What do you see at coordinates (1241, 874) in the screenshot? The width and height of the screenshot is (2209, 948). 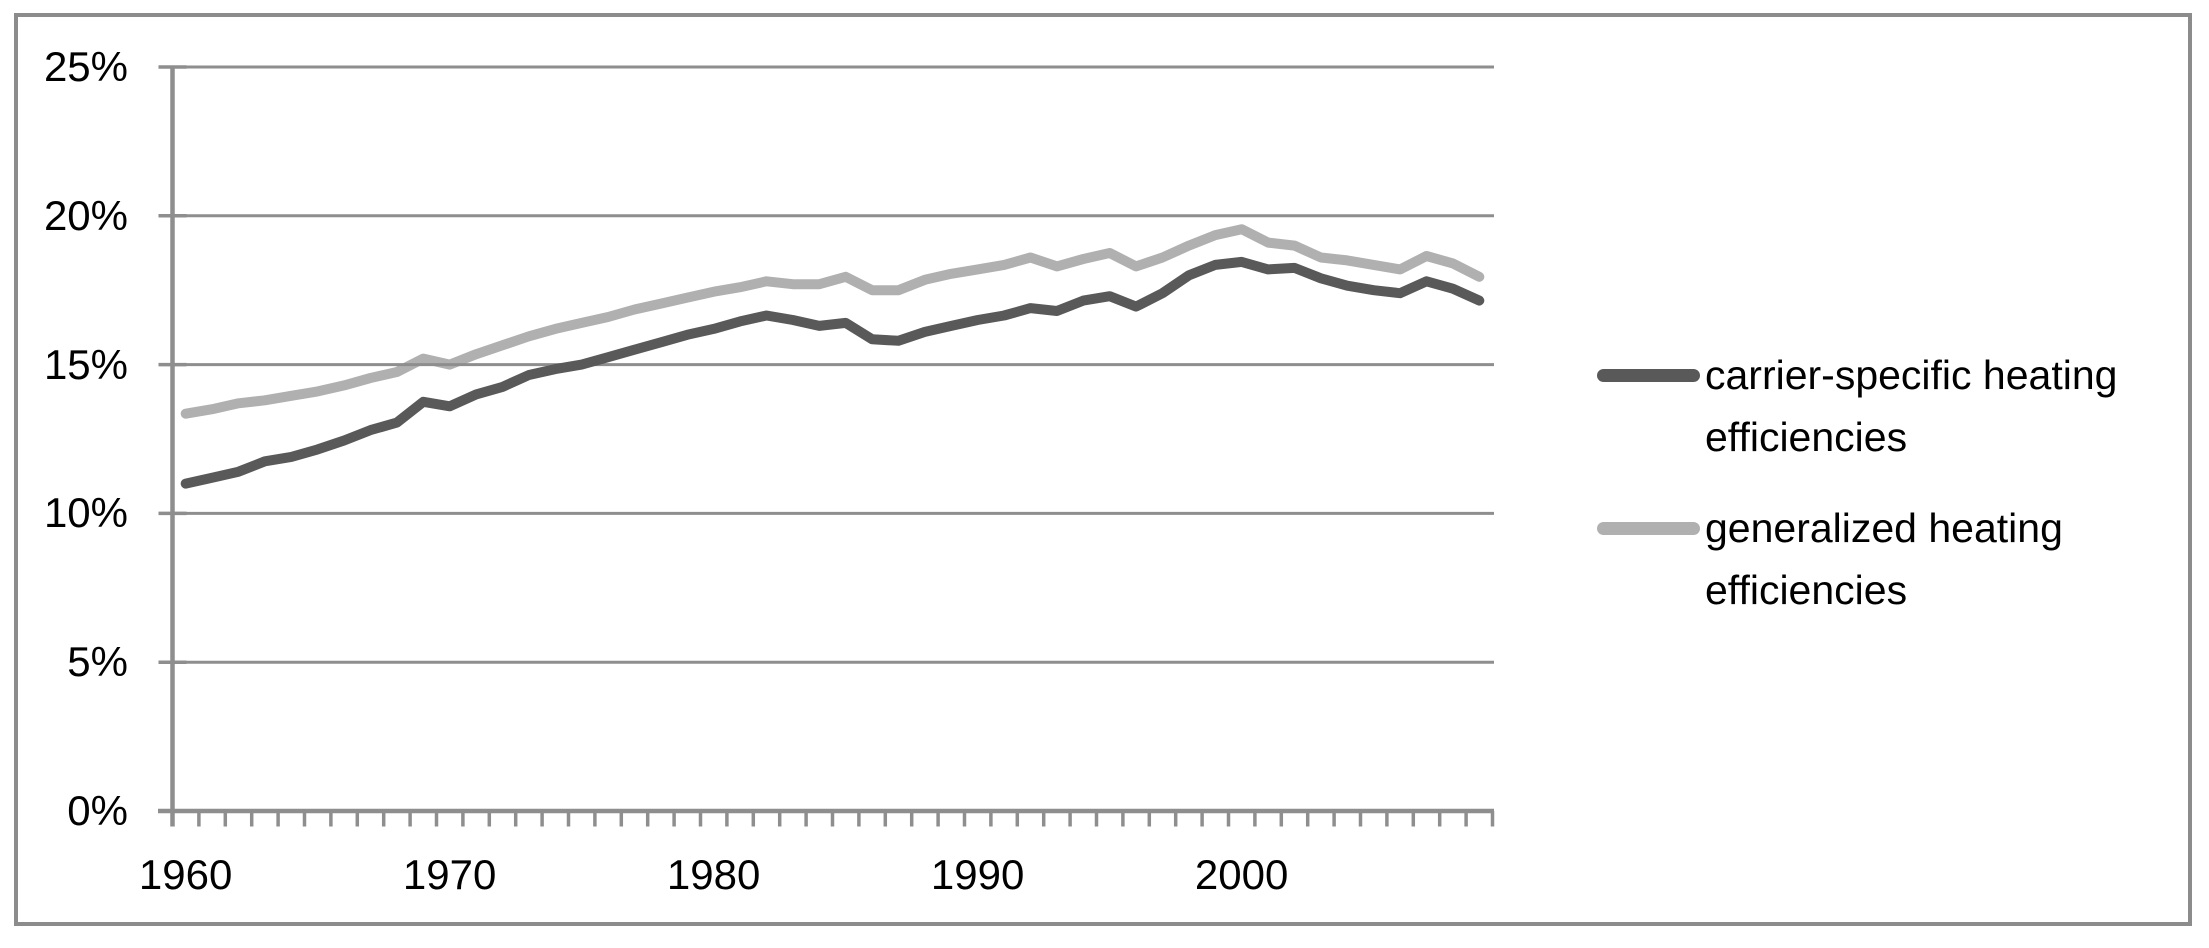 I see `x-axis-tick-label-2000: 2000` at bounding box center [1241, 874].